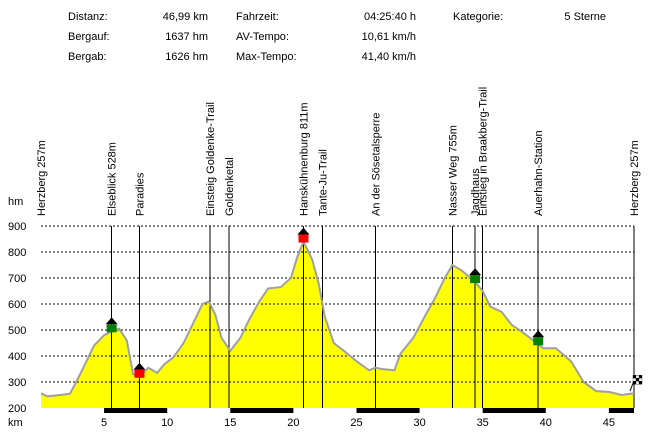 The width and height of the screenshot is (665, 432). I want to click on waypoint-label: Tante-Ju-Trail, so click(323, 182).